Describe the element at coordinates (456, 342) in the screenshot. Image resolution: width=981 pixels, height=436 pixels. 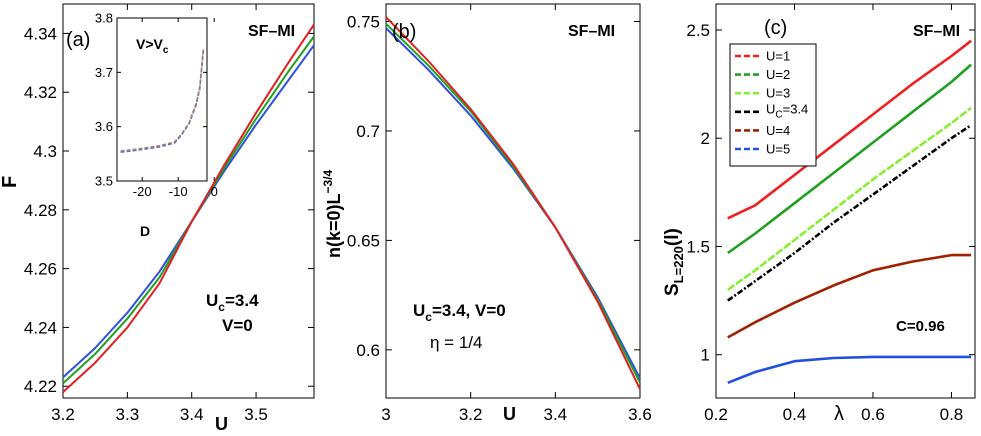
I see `panel-b-annotation-line2: η = 1/4` at that location.